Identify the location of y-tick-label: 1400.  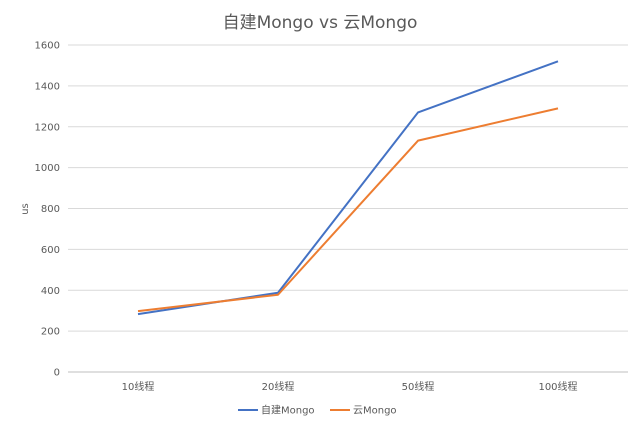
(47, 86).